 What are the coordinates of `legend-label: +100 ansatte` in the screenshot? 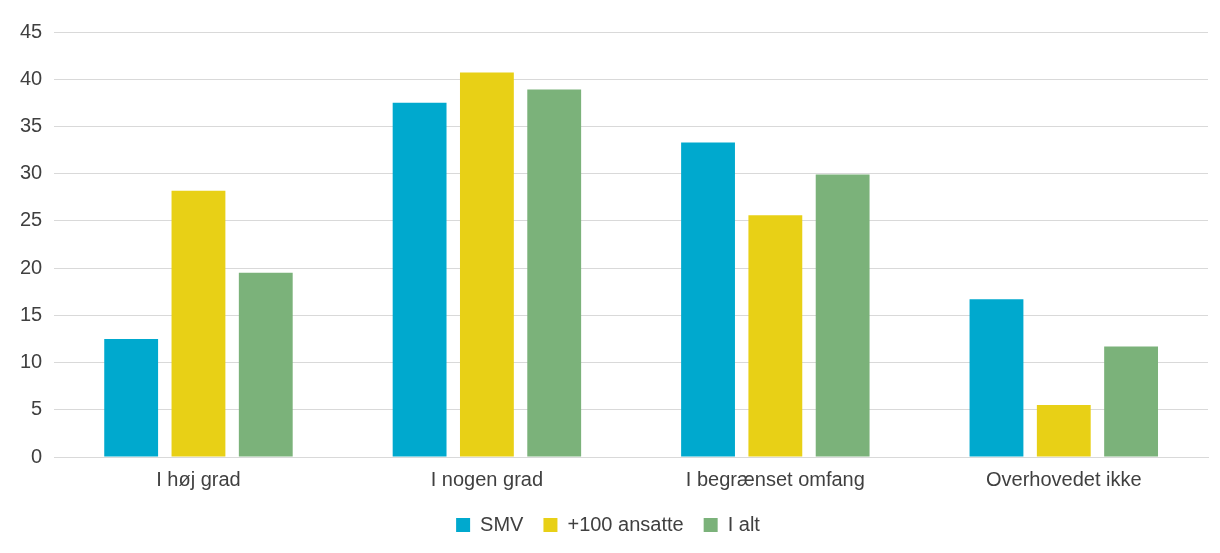 It's located at (625, 523).